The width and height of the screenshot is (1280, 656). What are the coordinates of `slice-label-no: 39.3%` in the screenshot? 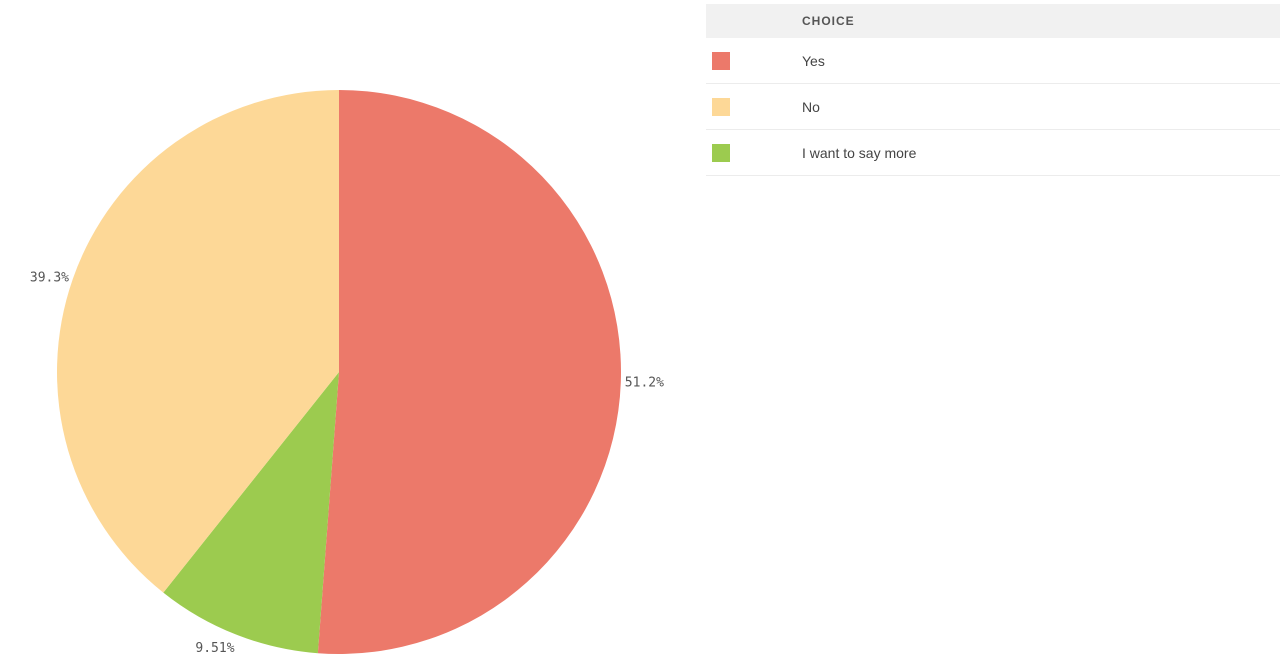 It's located at (49, 278).